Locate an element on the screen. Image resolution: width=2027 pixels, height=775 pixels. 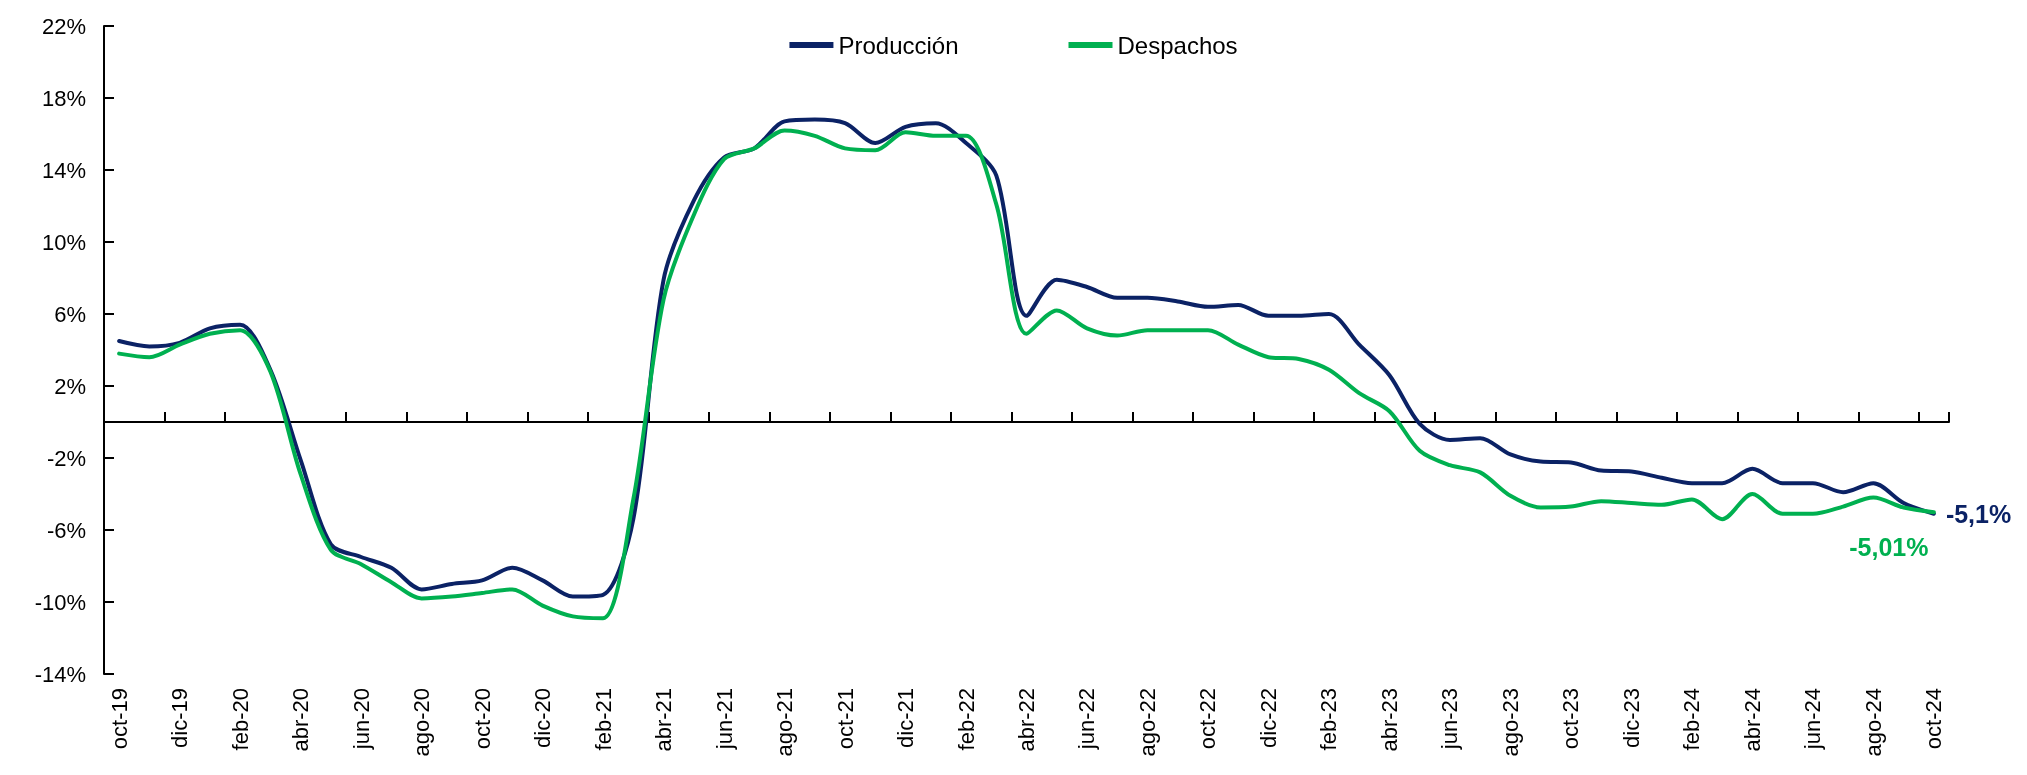
x-tick-label: abr-23 is located at coordinates (1389, 720).